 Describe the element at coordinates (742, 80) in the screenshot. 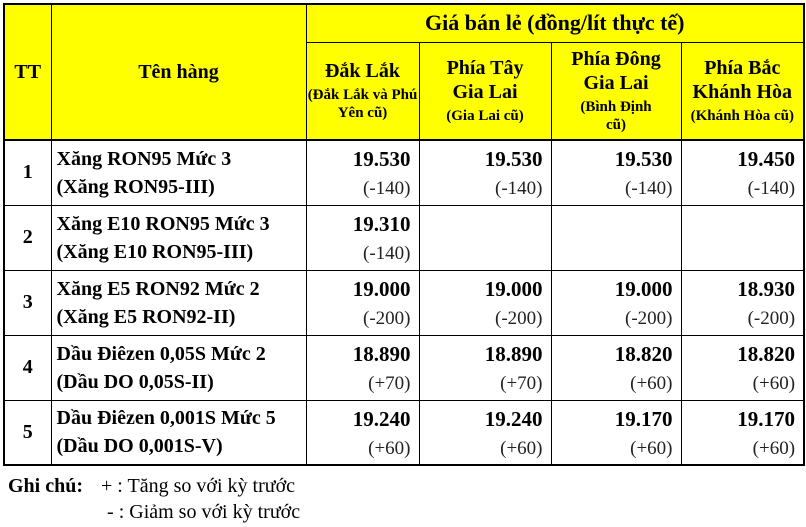

I see `region-name: Phía Bắc Khánh Hòa` at that location.